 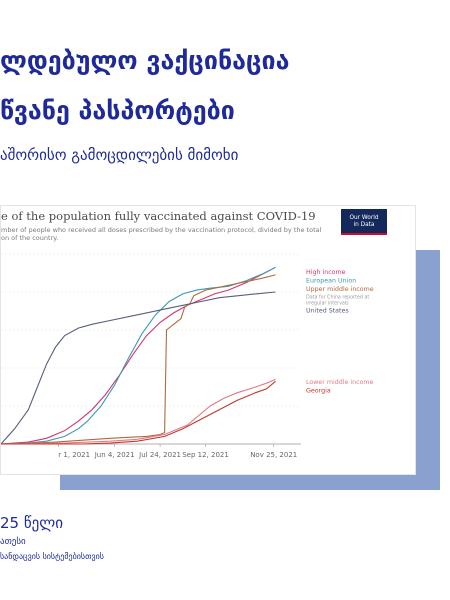 I want to click on footer-year: 25 წელი, so click(x=31, y=523).